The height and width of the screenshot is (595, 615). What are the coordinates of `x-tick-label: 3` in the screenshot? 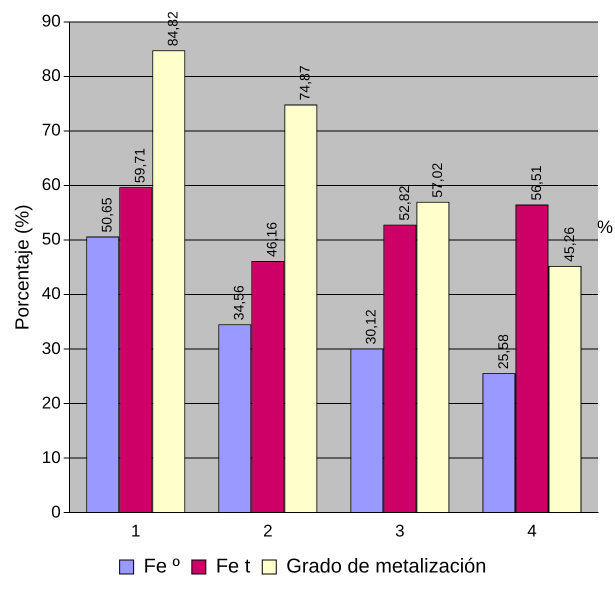 It's located at (400, 530).